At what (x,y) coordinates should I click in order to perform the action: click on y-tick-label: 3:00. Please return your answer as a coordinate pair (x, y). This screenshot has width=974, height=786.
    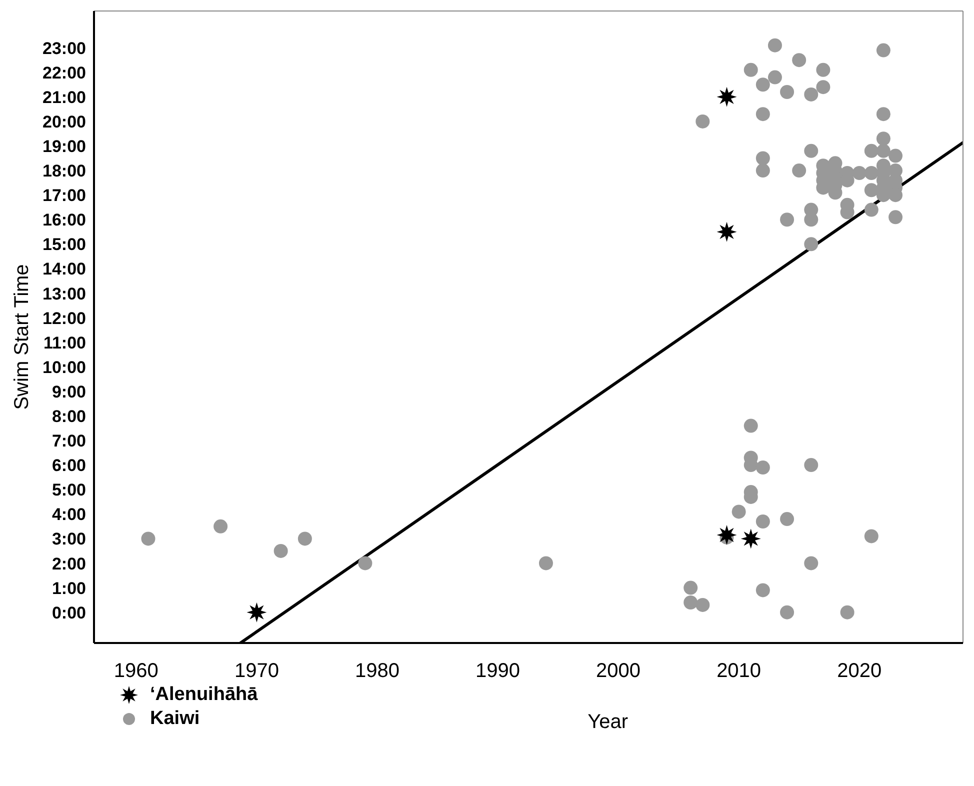
    Looking at the image, I should click on (69, 539).